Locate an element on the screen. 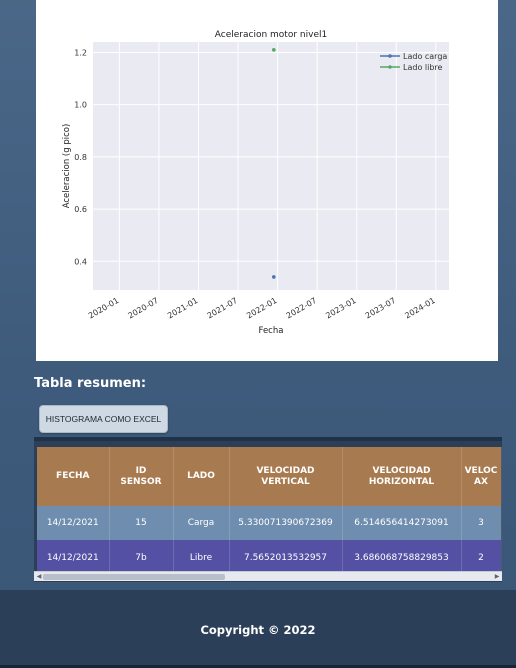 Image resolution: width=516 pixels, height=668 pixels. horizontal-scrollbar: ◀ ▶ is located at coordinates (268, 576).